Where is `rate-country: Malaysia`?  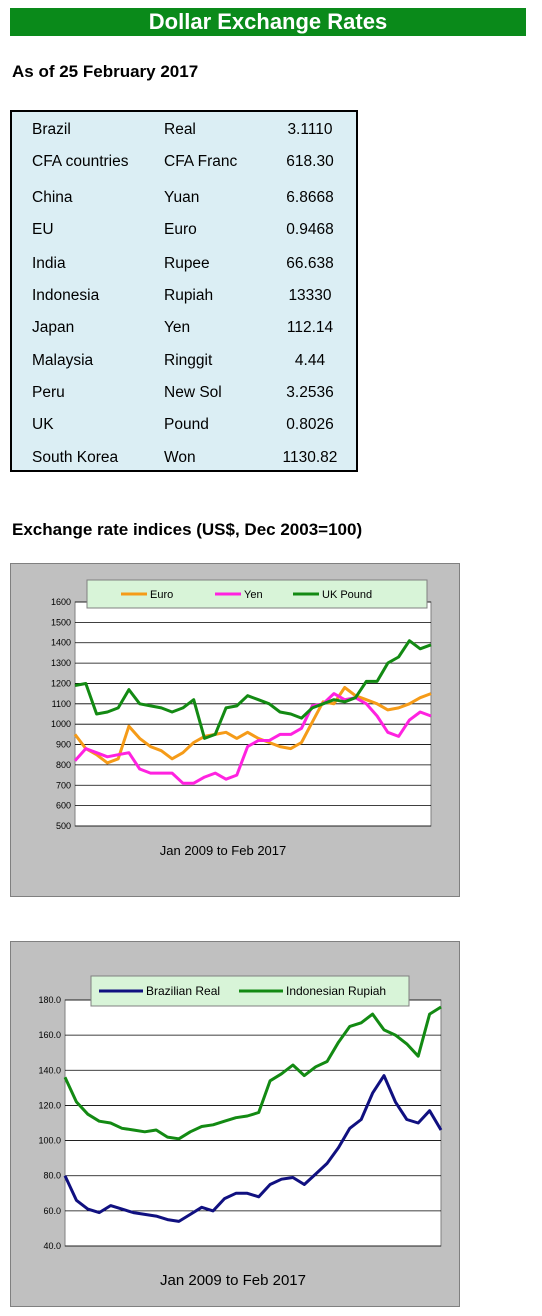
rate-country: Malaysia is located at coordinates (62, 361).